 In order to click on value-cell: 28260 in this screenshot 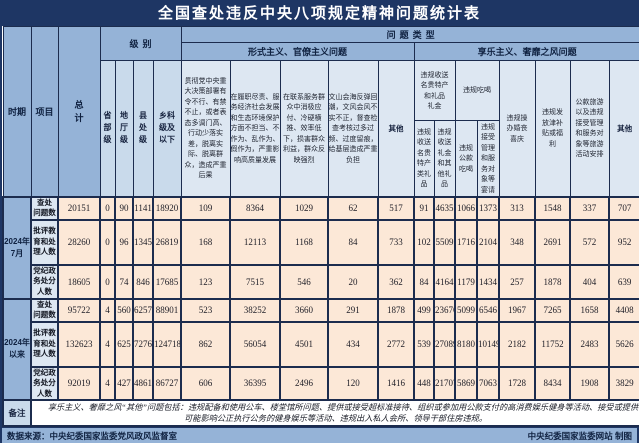, I will do `click(79, 242)`.